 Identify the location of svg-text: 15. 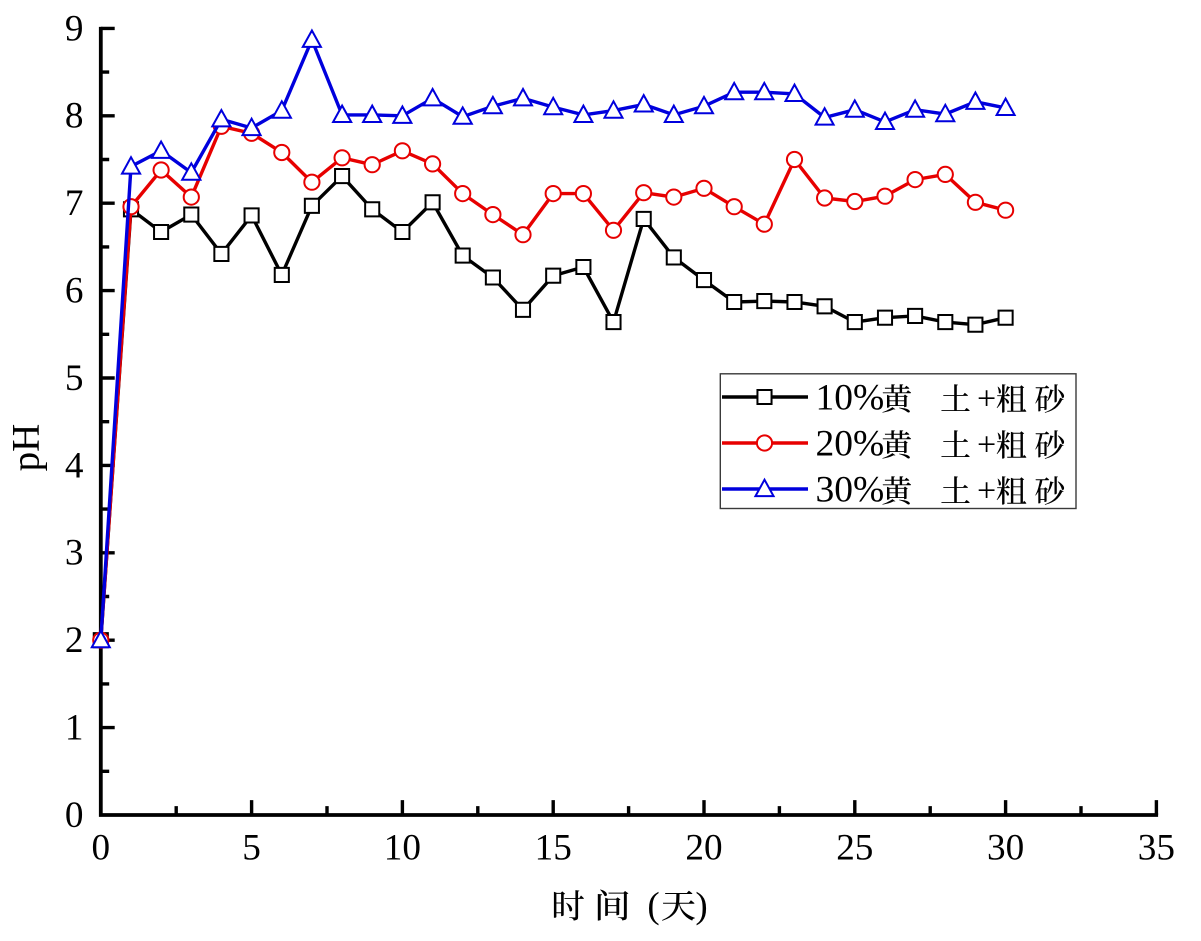
(553, 848).